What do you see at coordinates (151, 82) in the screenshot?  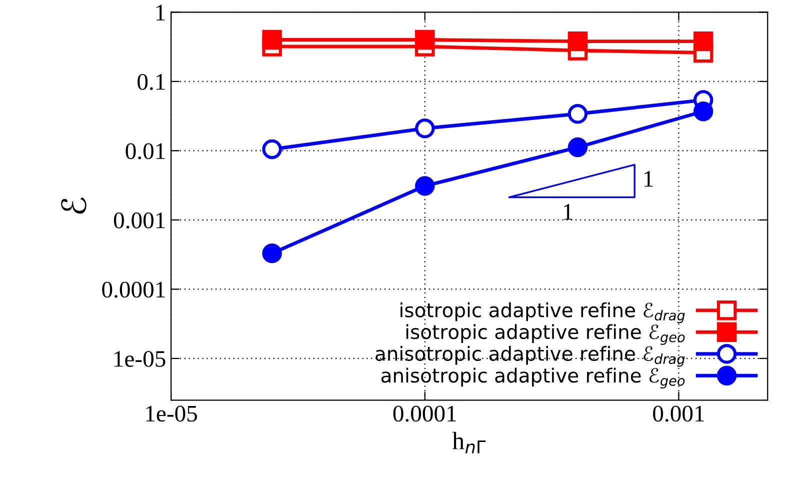 I see `y-tick-label: 0.1` at bounding box center [151, 82].